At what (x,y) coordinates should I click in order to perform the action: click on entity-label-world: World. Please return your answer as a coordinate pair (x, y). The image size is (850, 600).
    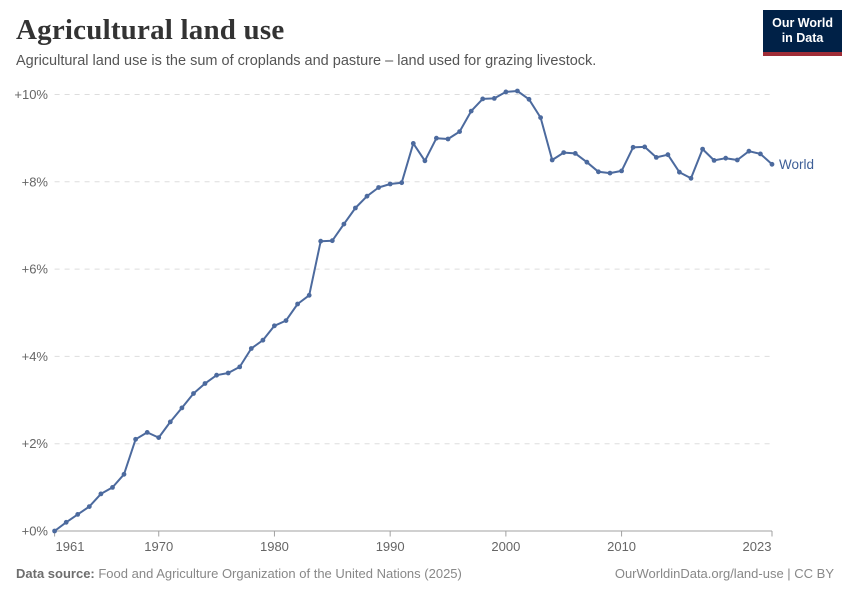
    Looking at the image, I should click on (796, 164).